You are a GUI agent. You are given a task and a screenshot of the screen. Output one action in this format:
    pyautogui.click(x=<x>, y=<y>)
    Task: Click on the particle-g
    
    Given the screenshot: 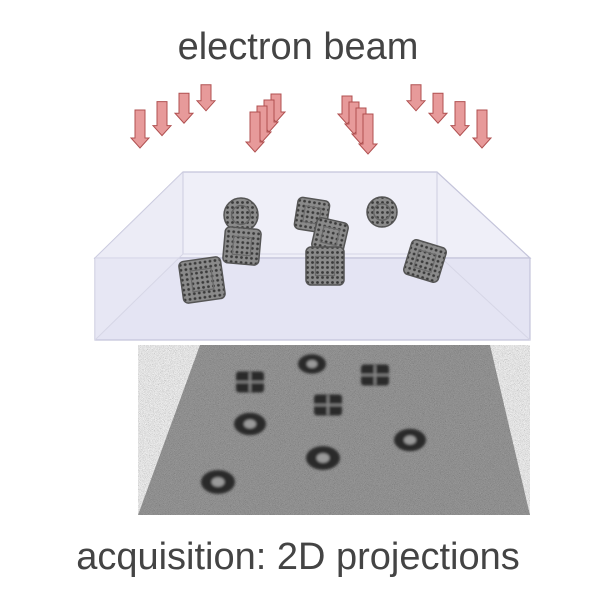 What is the action you would take?
    pyautogui.click(x=325, y=266)
    